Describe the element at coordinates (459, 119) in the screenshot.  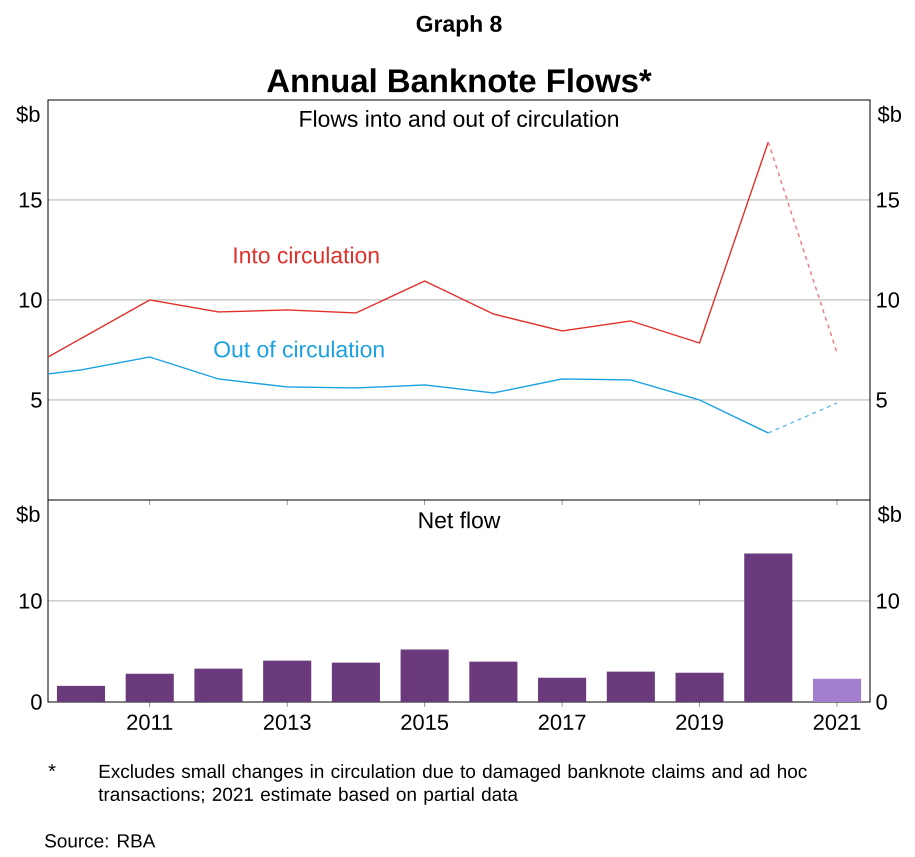
I see `annotation: Flows into and out of circulation` at that location.